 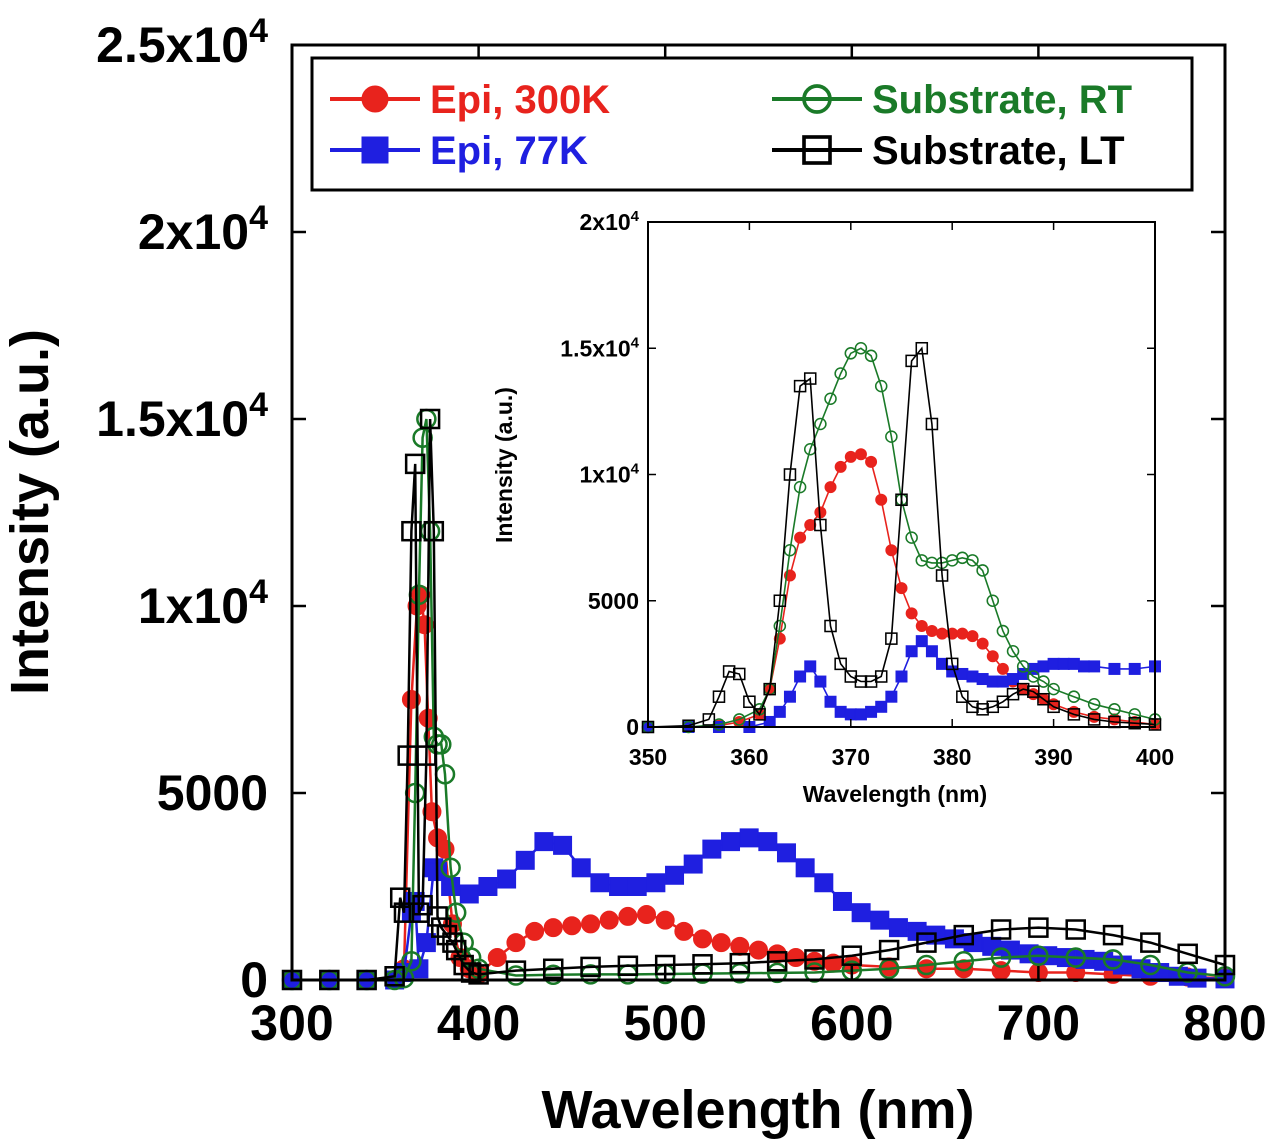 I want to click on inset-y-tick-label: 5000, so click(x=613, y=601).